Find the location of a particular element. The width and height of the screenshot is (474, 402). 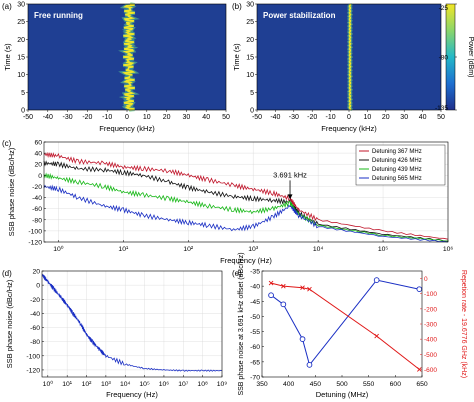

colorbar-tick-label: -135 is located at coordinates (441, 108).